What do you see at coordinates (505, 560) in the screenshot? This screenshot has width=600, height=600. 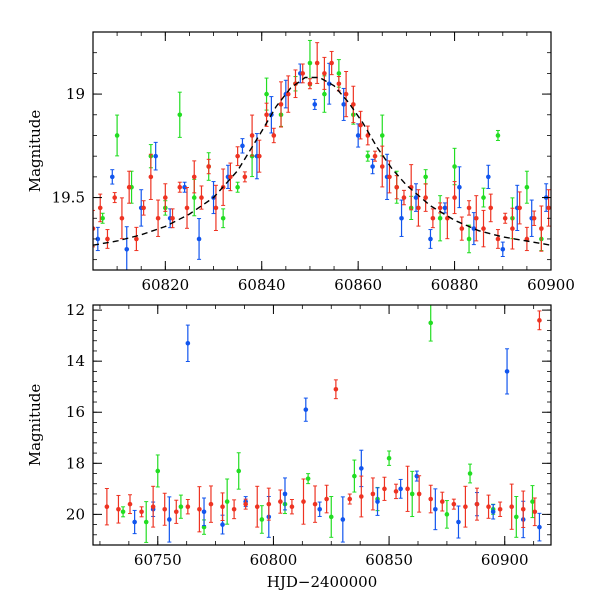 I see `x-tick-label: 60900` at bounding box center [505, 560].